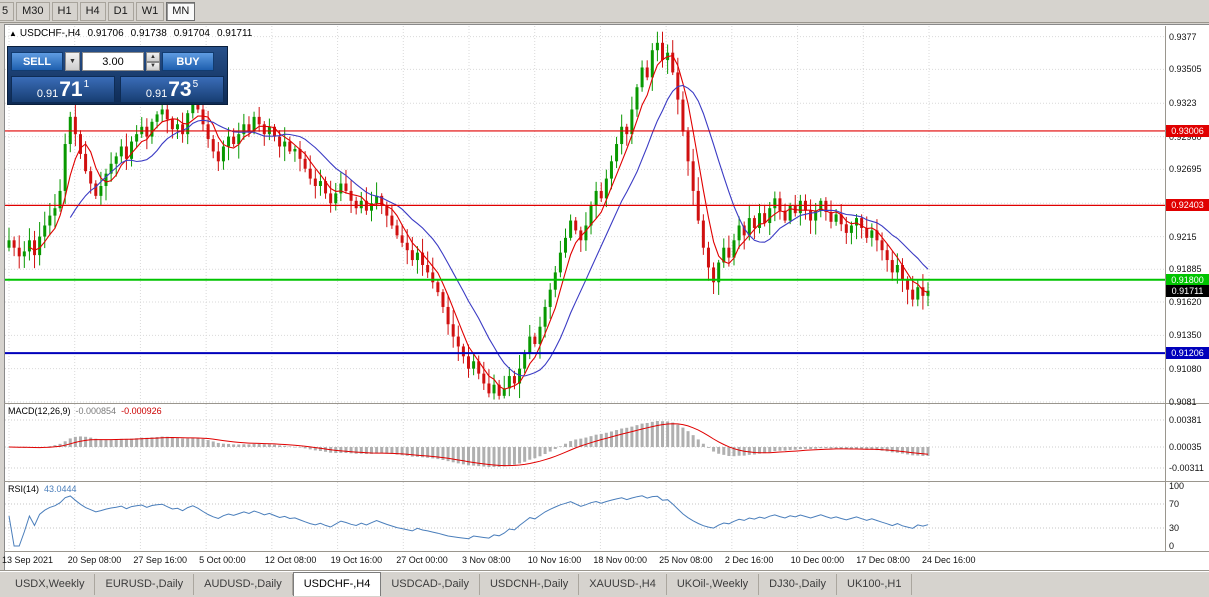 This screenshot has height=597, width=1209. I want to click on symbol-dropdown-icon: ▲, so click(13, 33).